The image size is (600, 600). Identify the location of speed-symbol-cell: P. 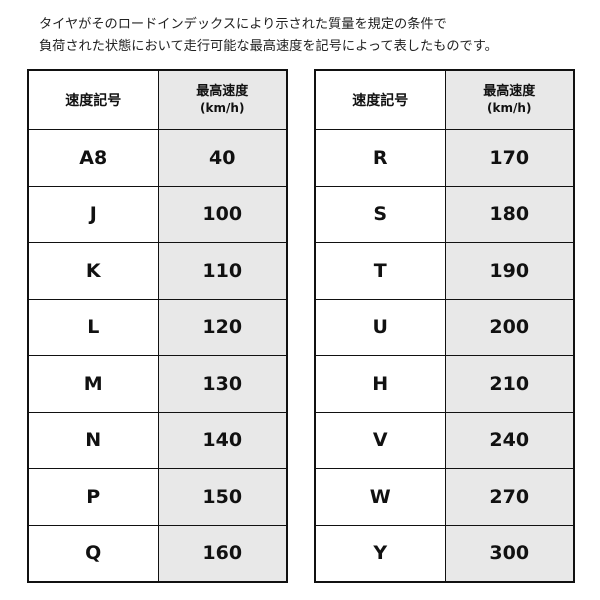
(93, 497).